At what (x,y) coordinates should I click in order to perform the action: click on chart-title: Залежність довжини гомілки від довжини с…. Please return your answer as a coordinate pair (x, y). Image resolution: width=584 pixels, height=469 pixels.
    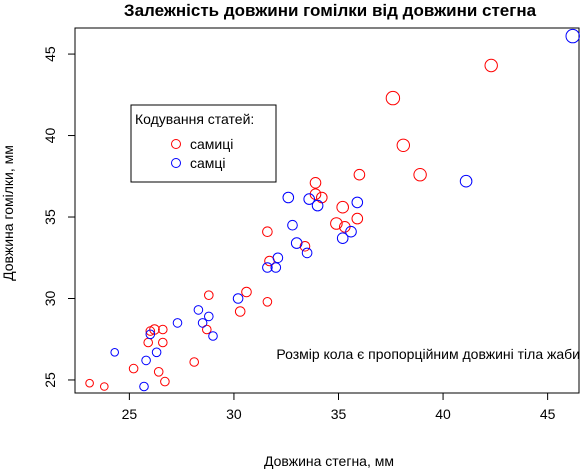
    Looking at the image, I should click on (330, 10).